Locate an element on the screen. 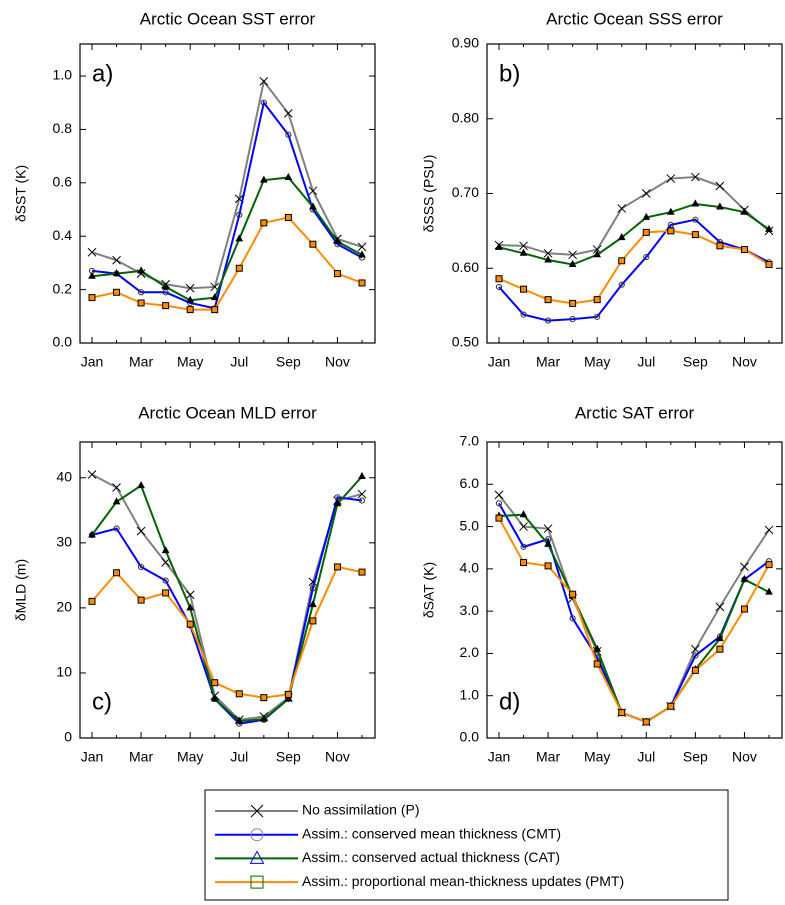  panel-label: a) is located at coordinates (102, 73).